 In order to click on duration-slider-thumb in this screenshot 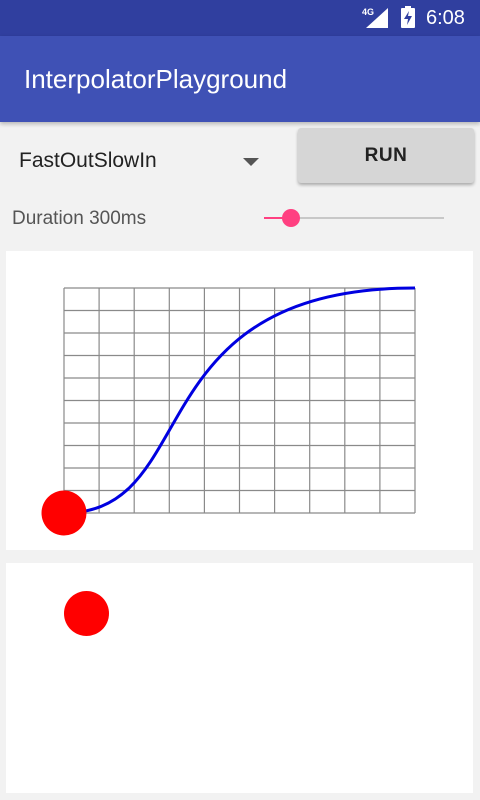, I will do `click(291, 218)`.